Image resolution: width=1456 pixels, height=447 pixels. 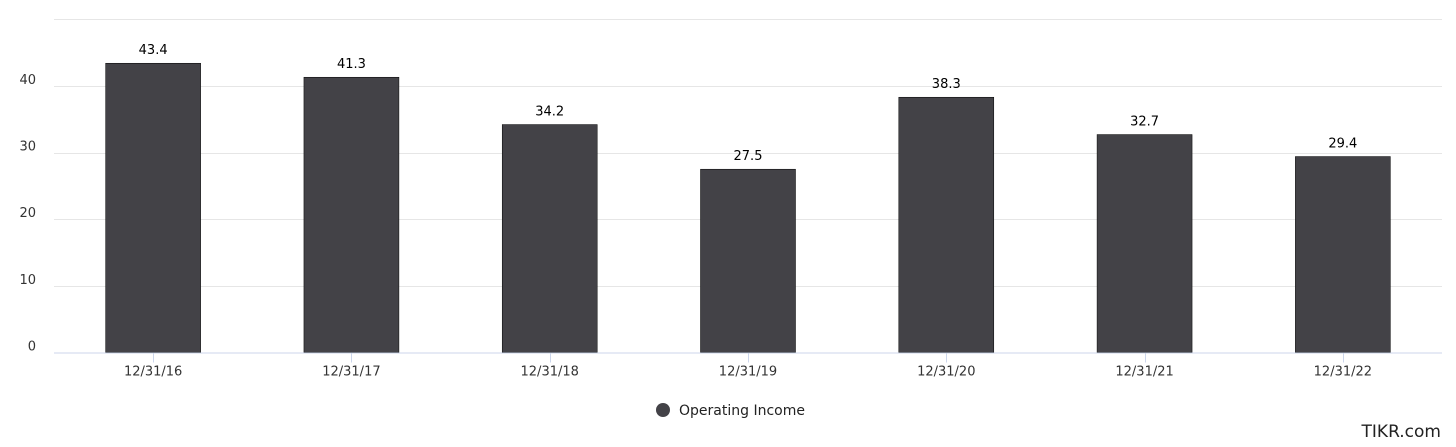 I want to click on y-tick-label: 30, so click(x=27, y=147).